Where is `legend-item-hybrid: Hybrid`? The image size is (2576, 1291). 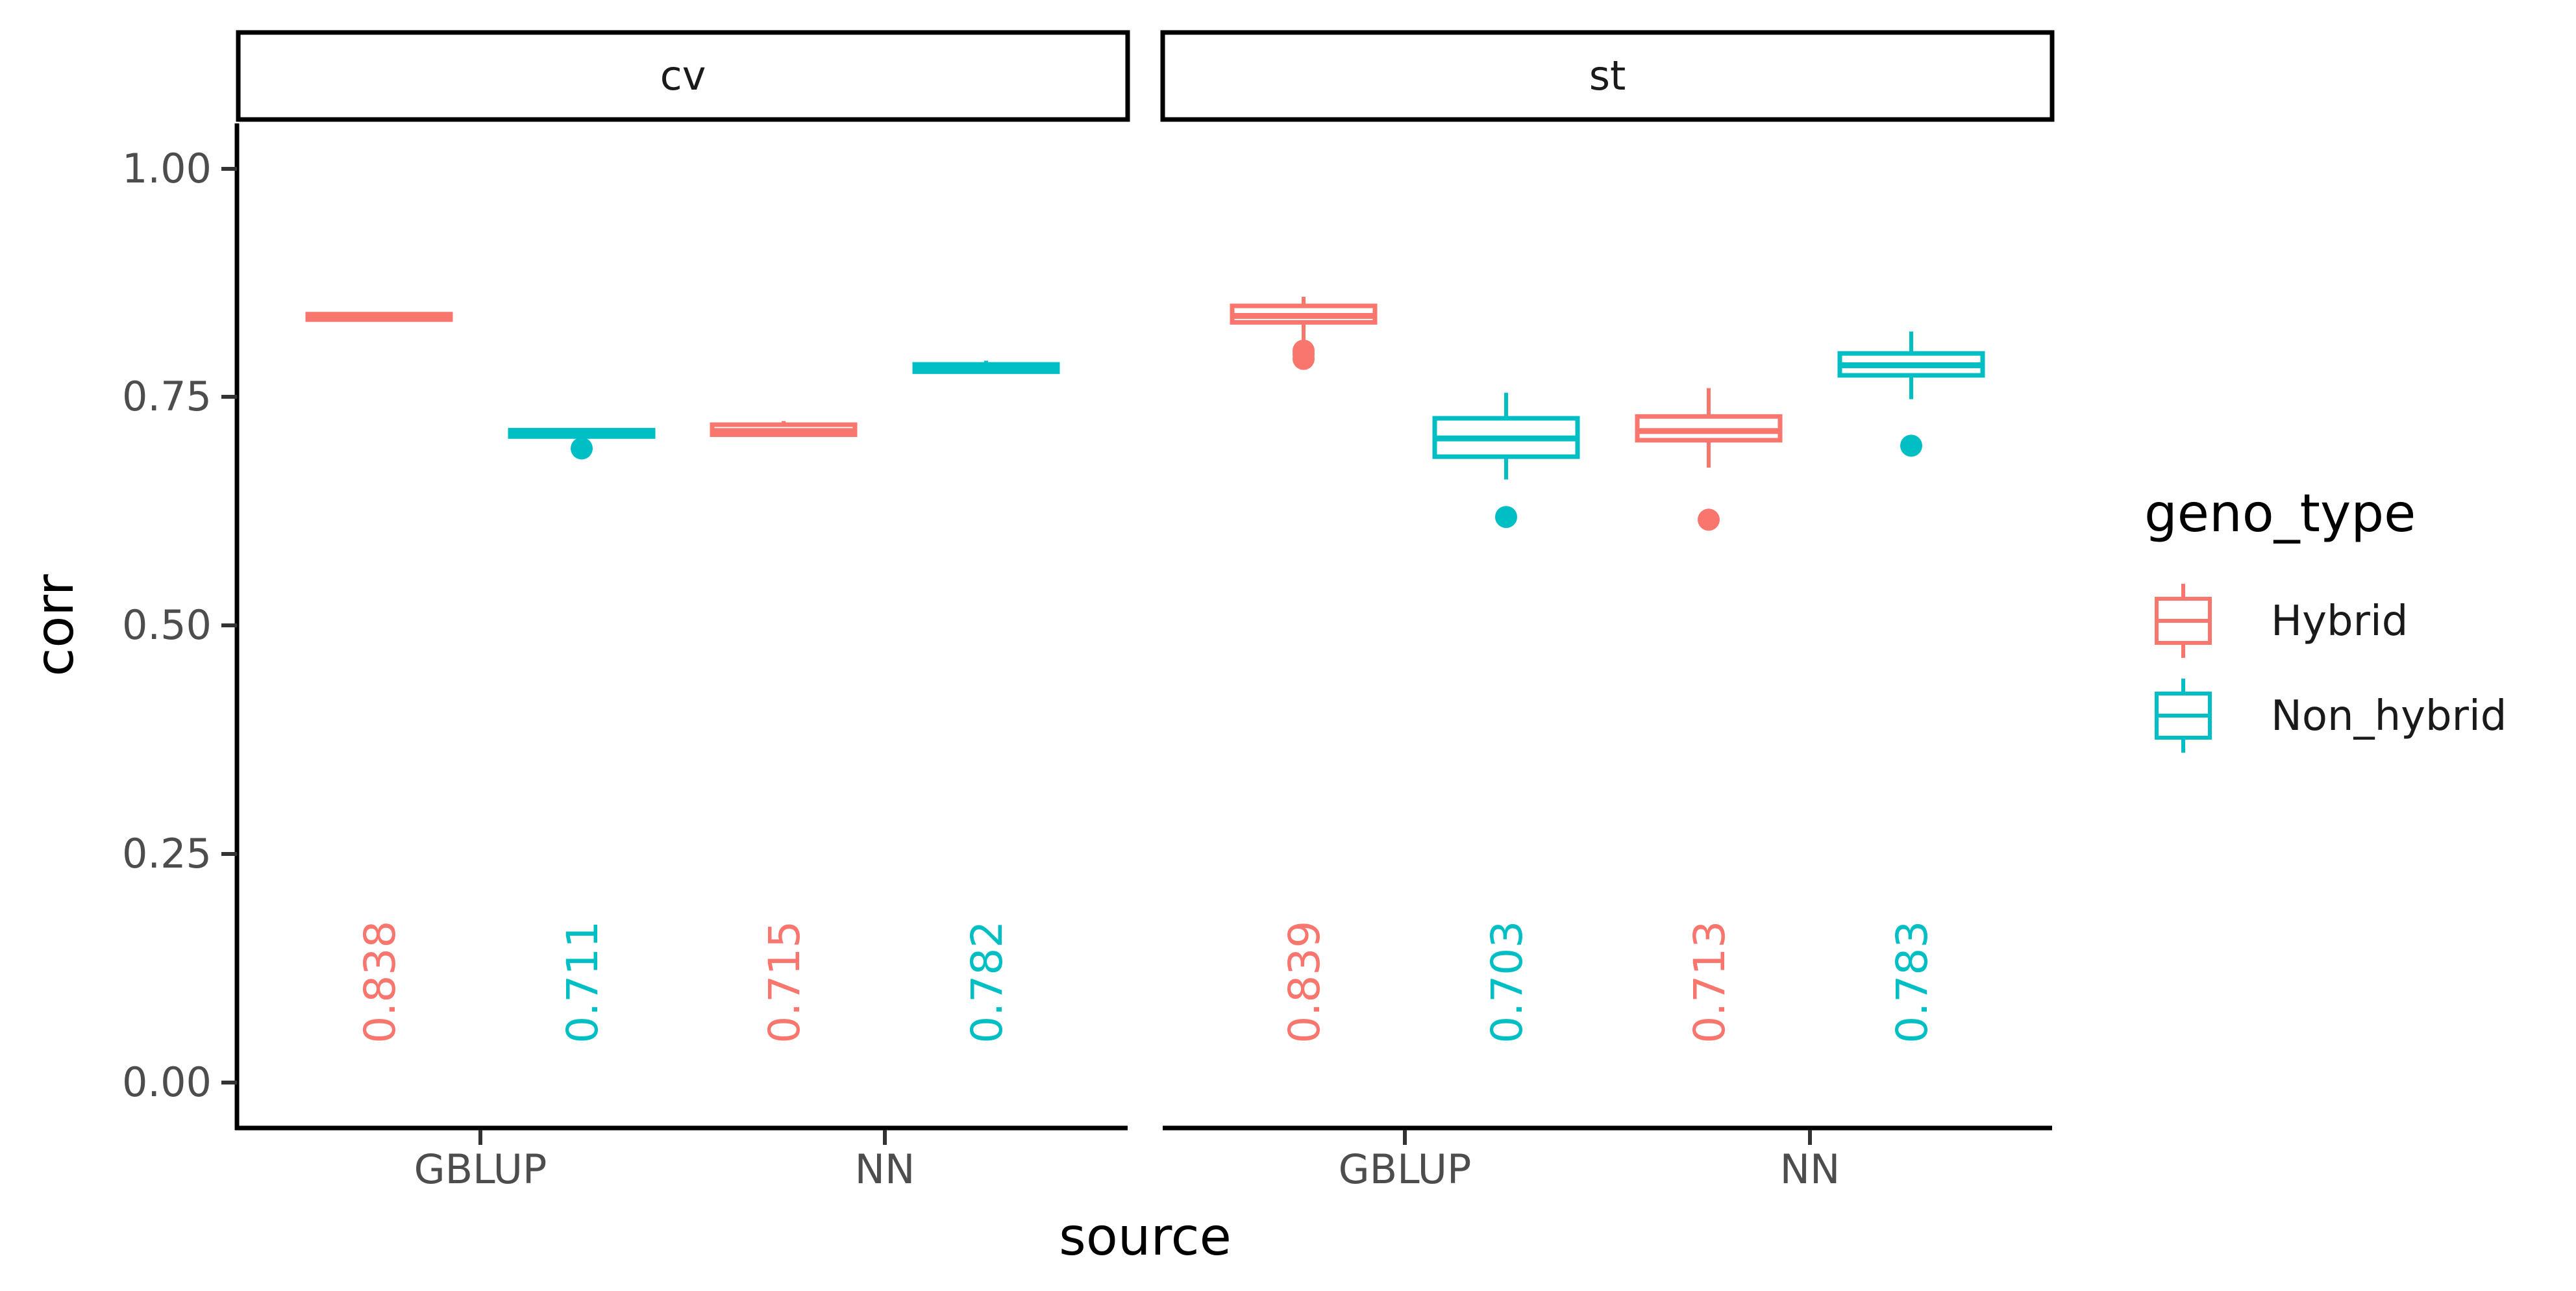
legend-item-hybrid: Hybrid is located at coordinates (2281, 621).